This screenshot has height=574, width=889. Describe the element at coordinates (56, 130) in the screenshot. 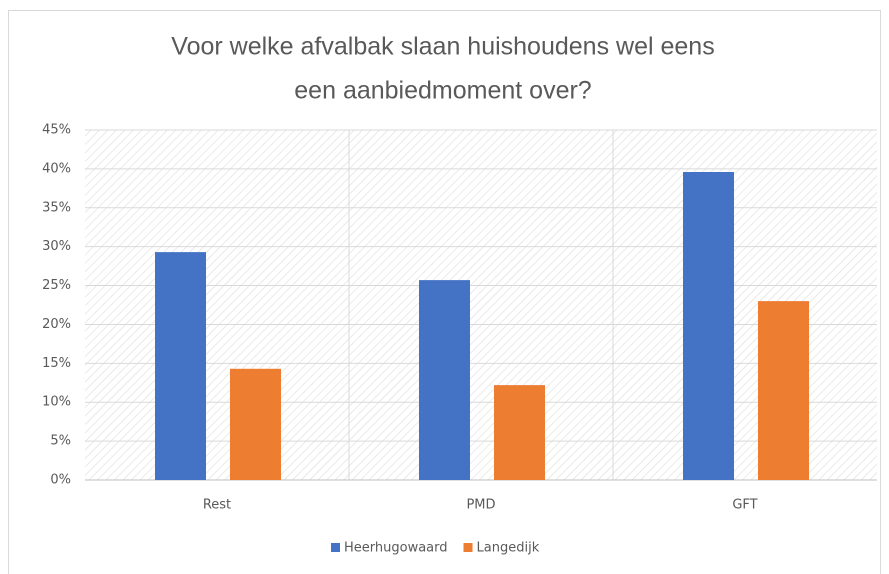

I see `y-tick-label: 45%` at that location.